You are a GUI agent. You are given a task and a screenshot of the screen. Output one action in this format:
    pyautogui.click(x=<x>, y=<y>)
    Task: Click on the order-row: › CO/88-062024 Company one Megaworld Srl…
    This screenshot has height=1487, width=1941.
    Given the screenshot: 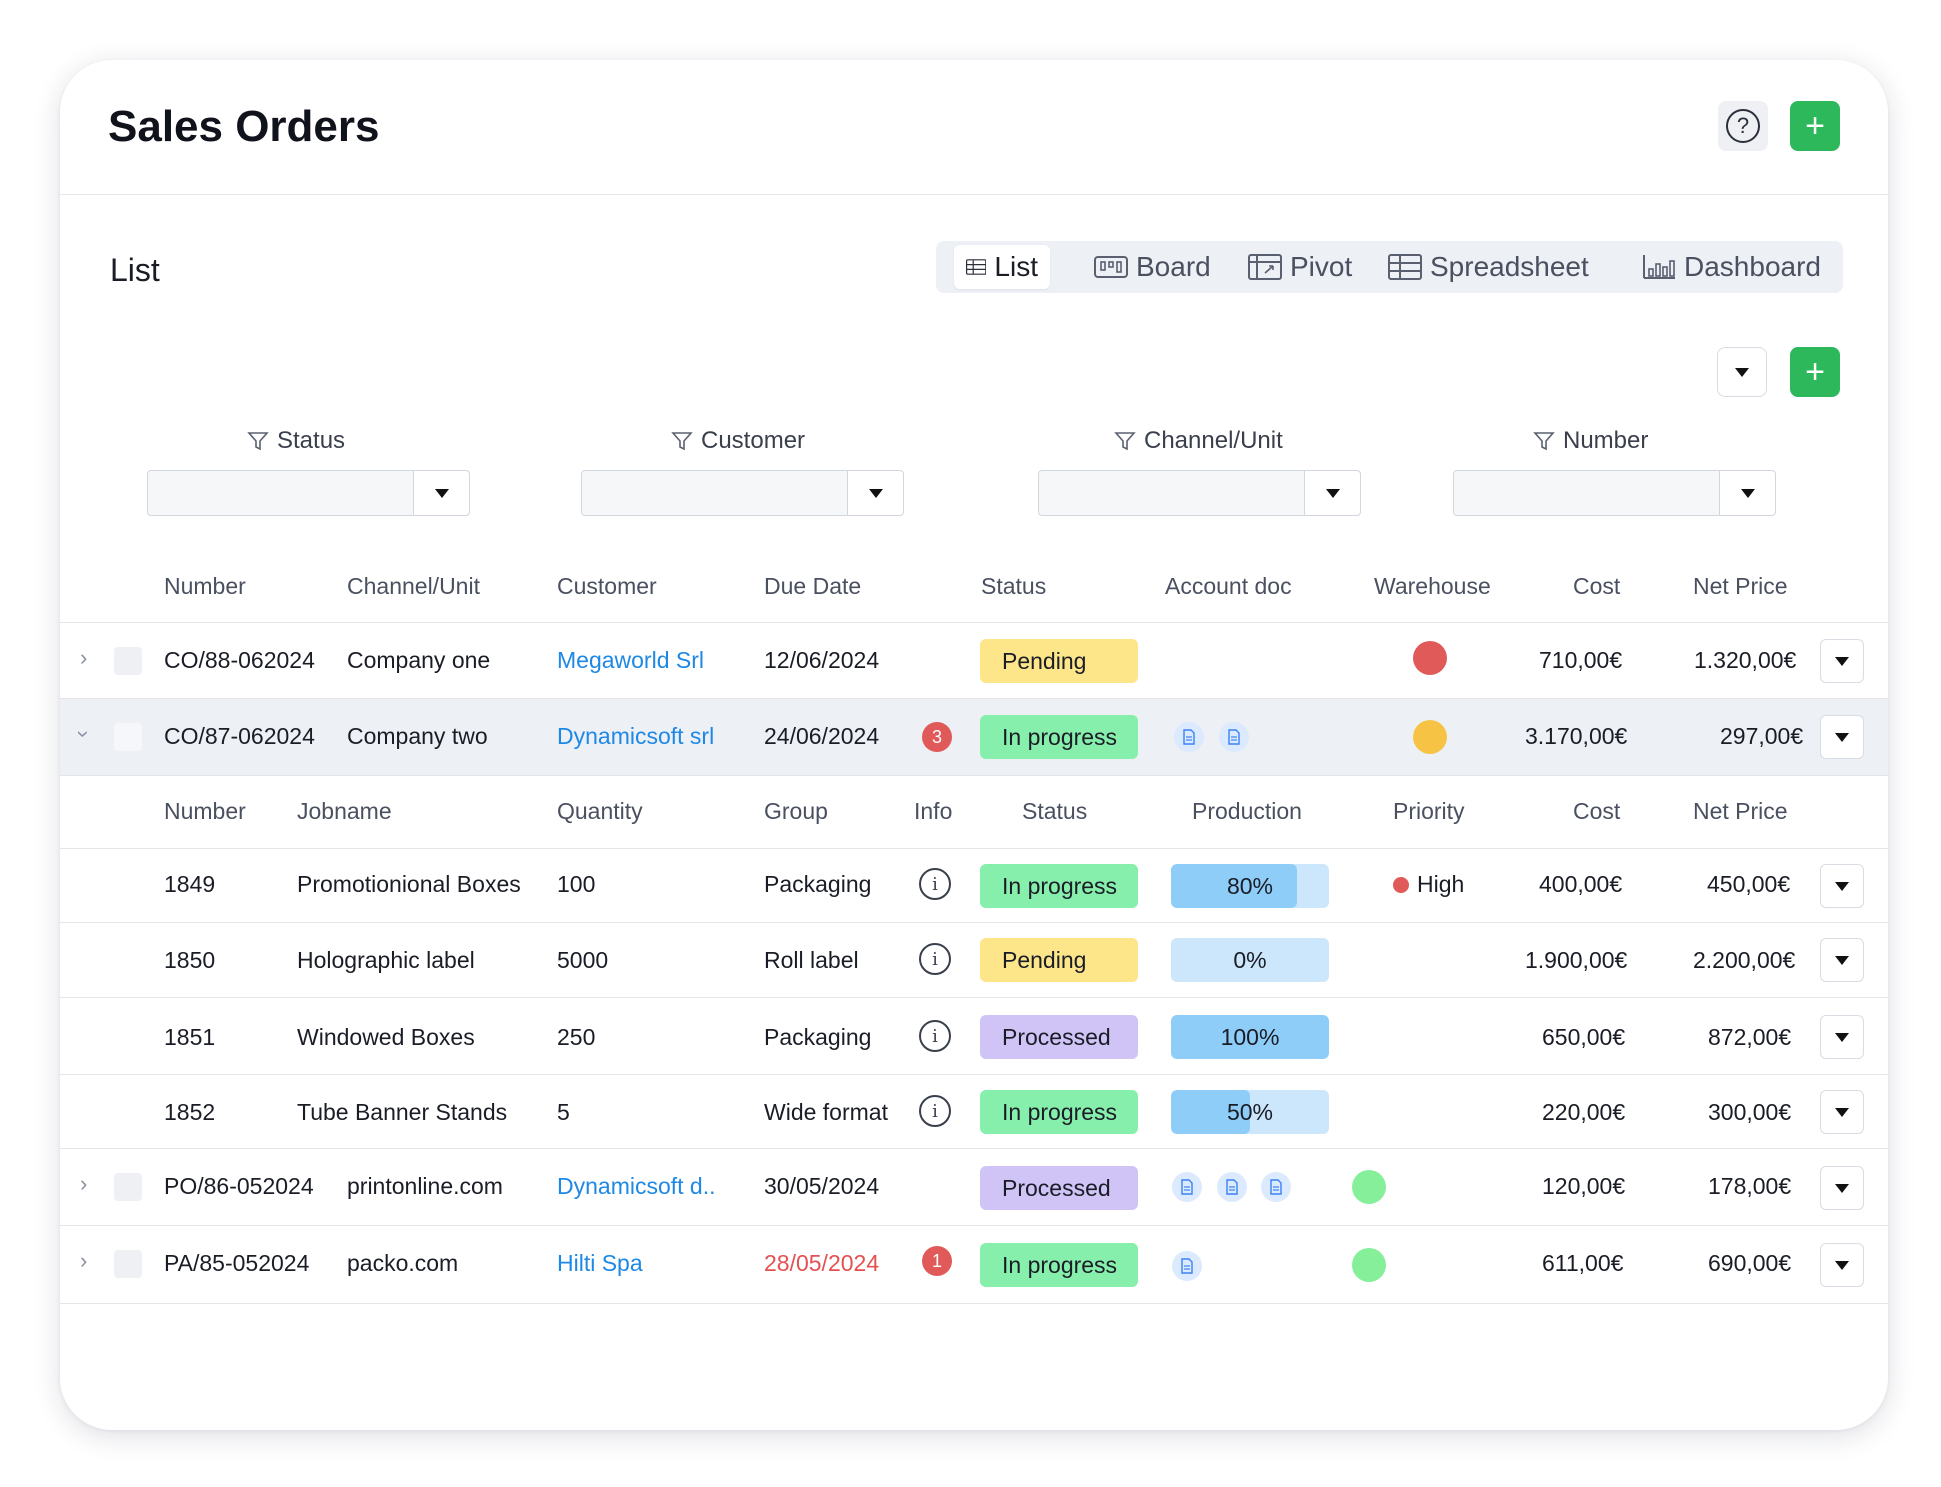 What is the action you would take?
    pyautogui.click(x=974, y=661)
    